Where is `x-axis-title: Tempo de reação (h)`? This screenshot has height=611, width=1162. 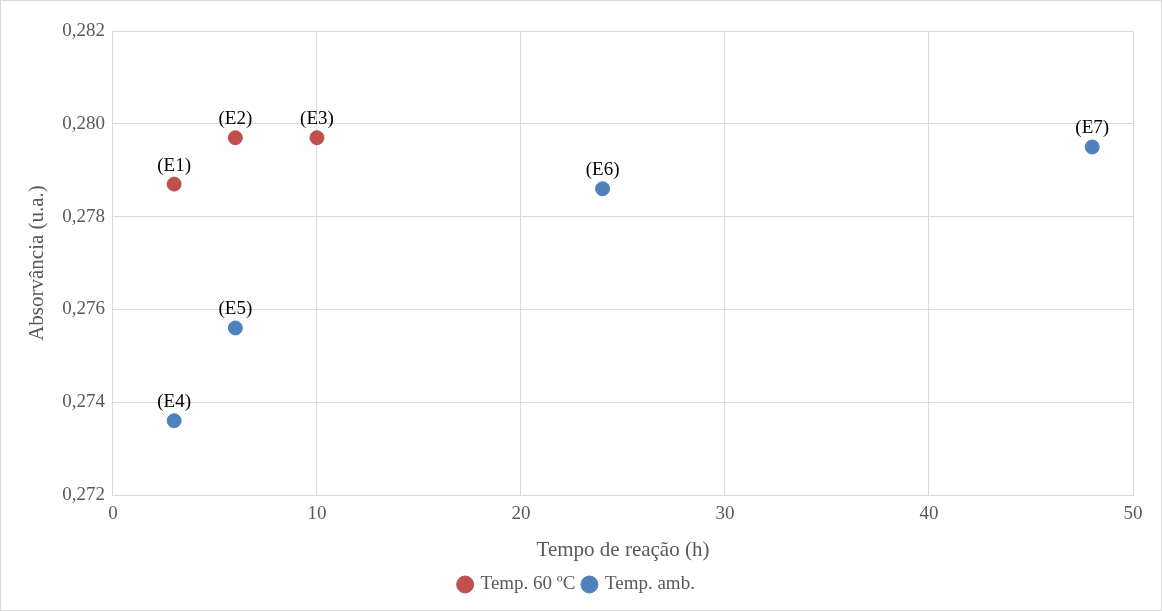 x-axis-title: Tempo de reação (h) is located at coordinates (623, 548).